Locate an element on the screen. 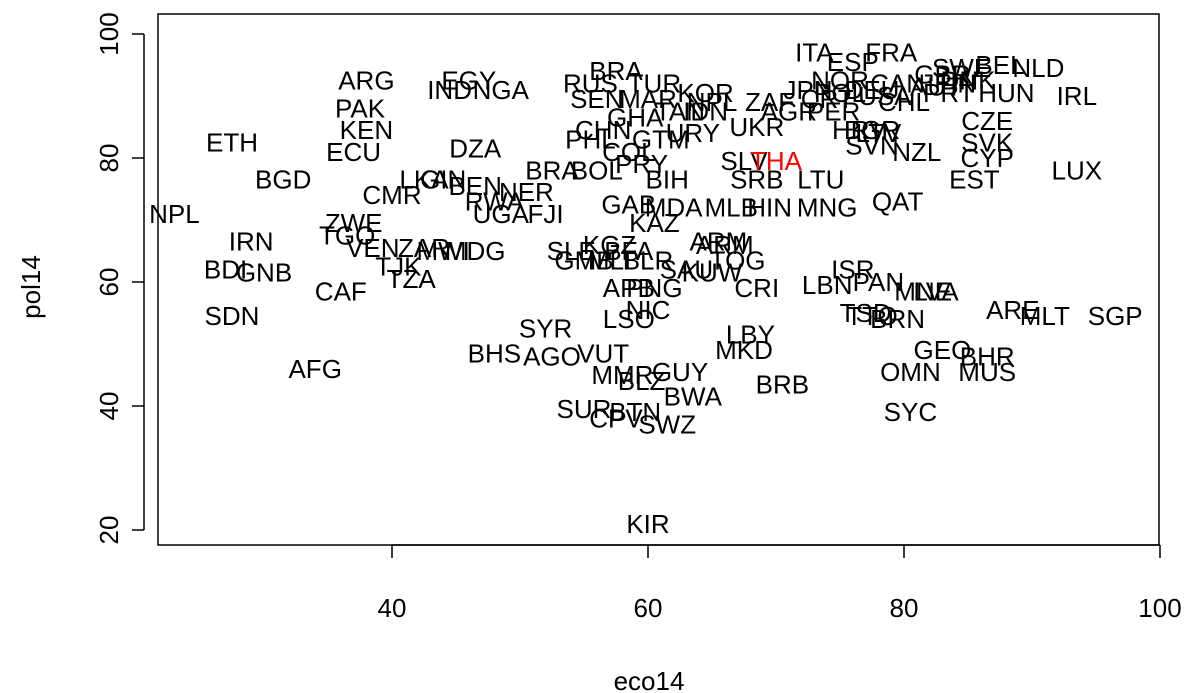 Image resolution: width=1190 pixels, height=693 pixels. point-label: RWA is located at coordinates (495, 201).